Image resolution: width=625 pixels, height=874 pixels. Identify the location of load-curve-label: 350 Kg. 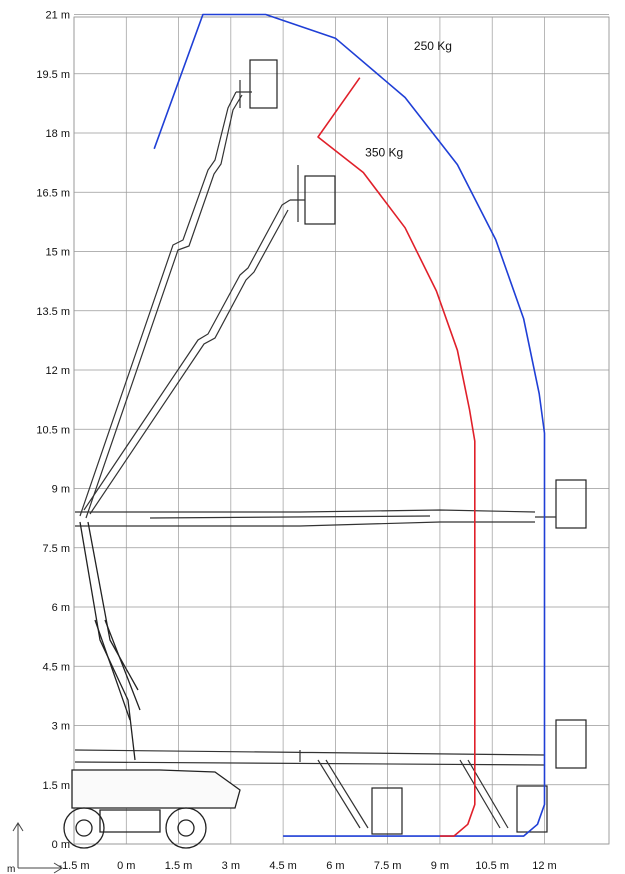
(384, 153).